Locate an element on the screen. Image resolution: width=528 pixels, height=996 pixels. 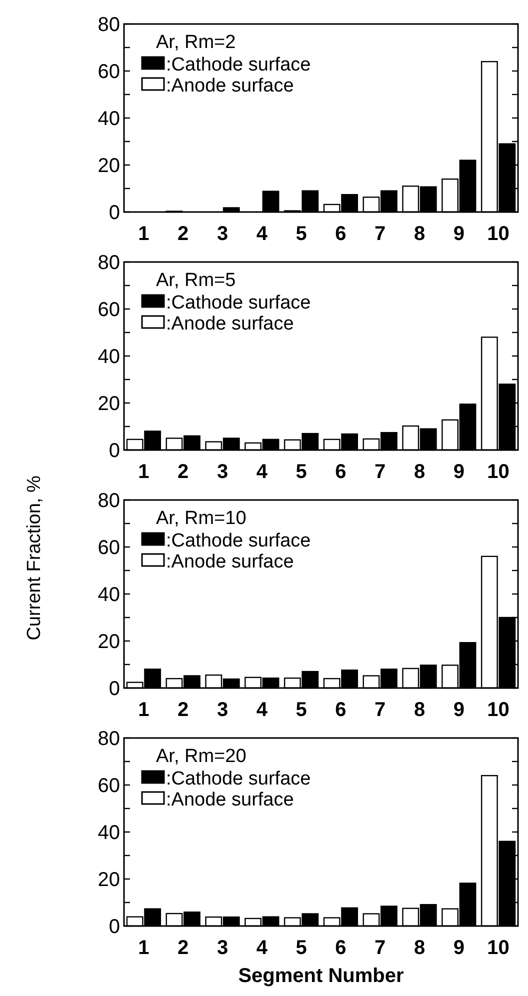
chart-title: Ar, Rm=2 is located at coordinates (196, 42).